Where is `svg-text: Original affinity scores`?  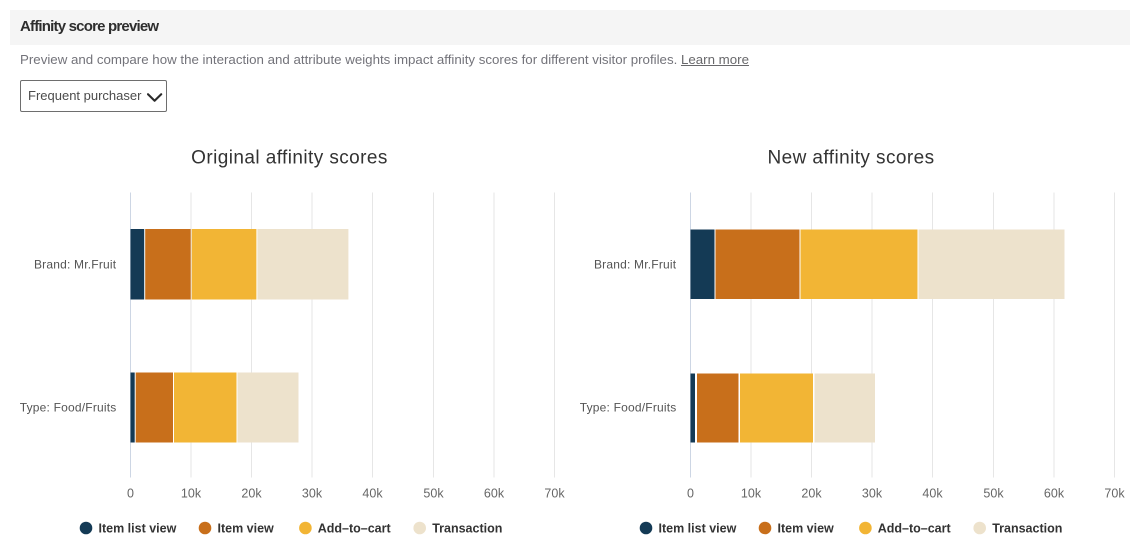 svg-text: Original affinity scores is located at coordinates (289, 158).